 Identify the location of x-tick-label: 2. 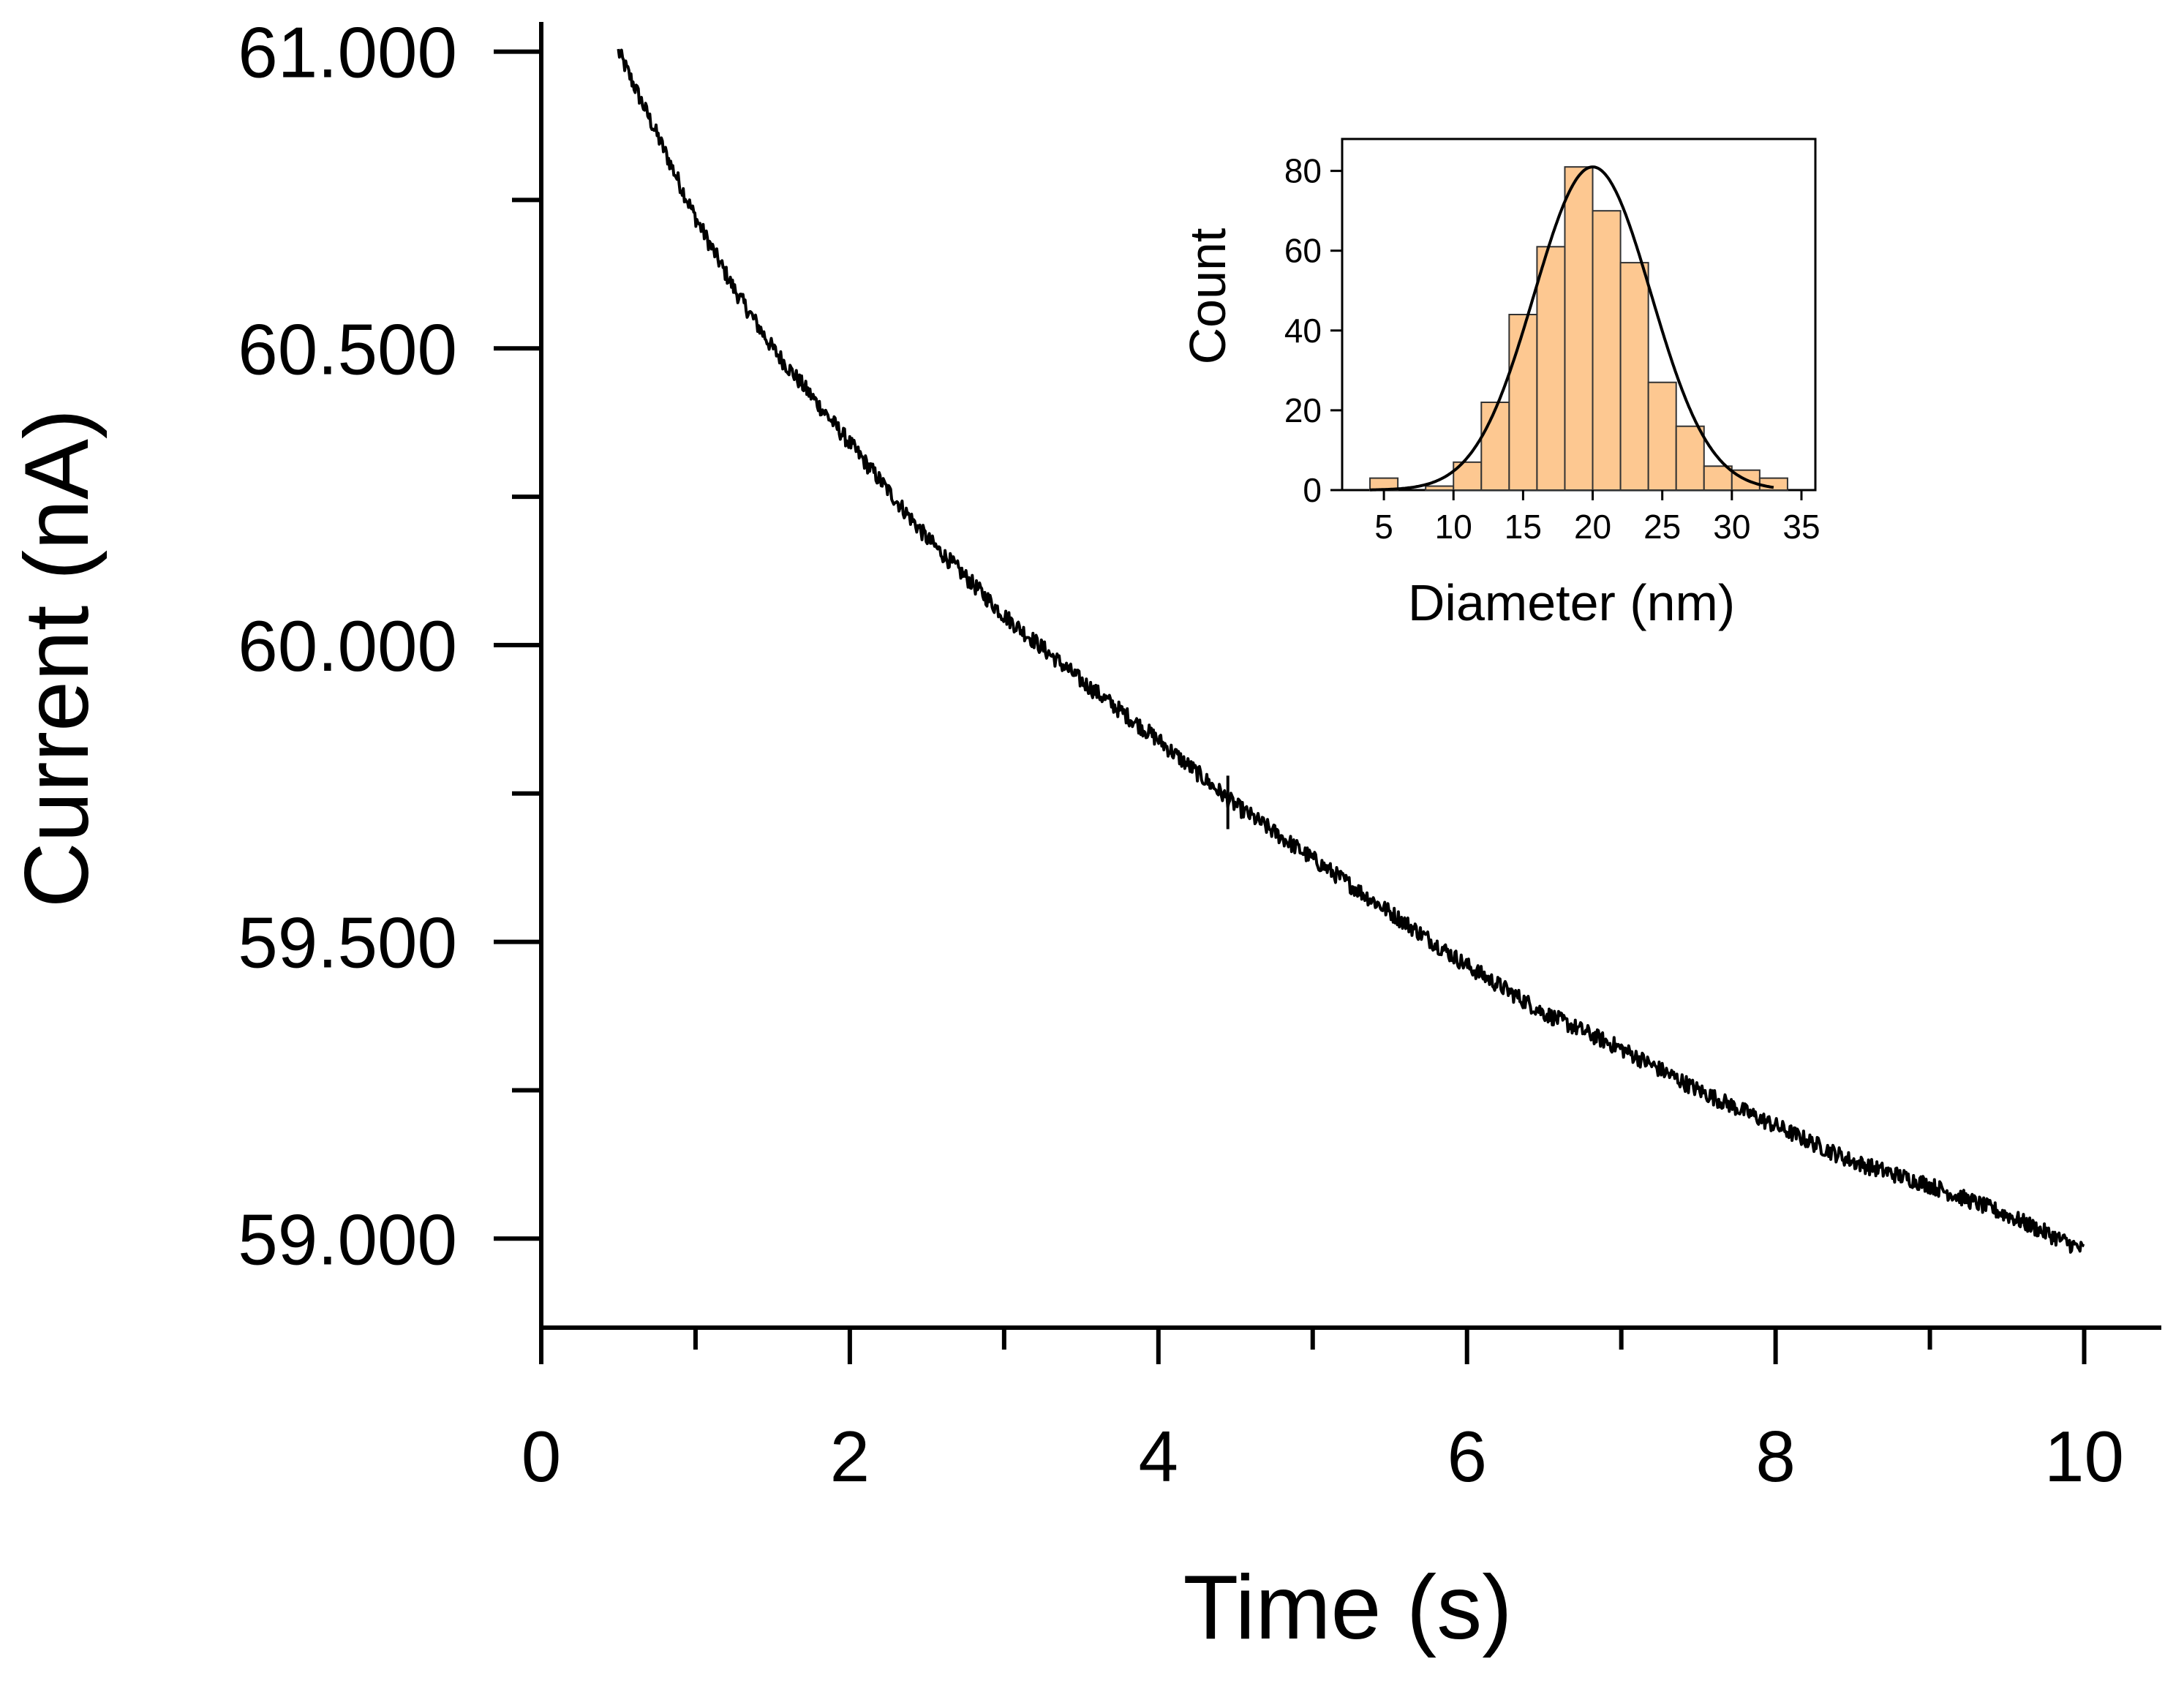
(850, 1456).